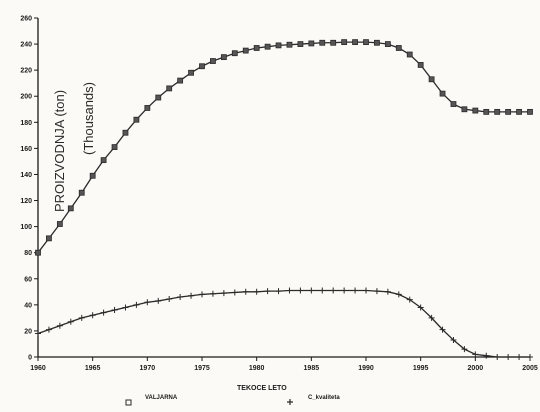 Image resolution: width=540 pixels, height=412 pixels. I want to click on legend-label-valjarna: VALJARNA, so click(161, 398).